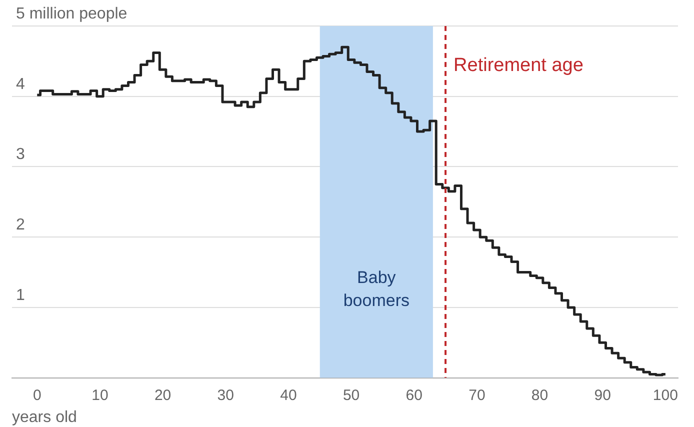 The height and width of the screenshot is (427, 694). I want to click on x-tick-label: 100, so click(665, 395).